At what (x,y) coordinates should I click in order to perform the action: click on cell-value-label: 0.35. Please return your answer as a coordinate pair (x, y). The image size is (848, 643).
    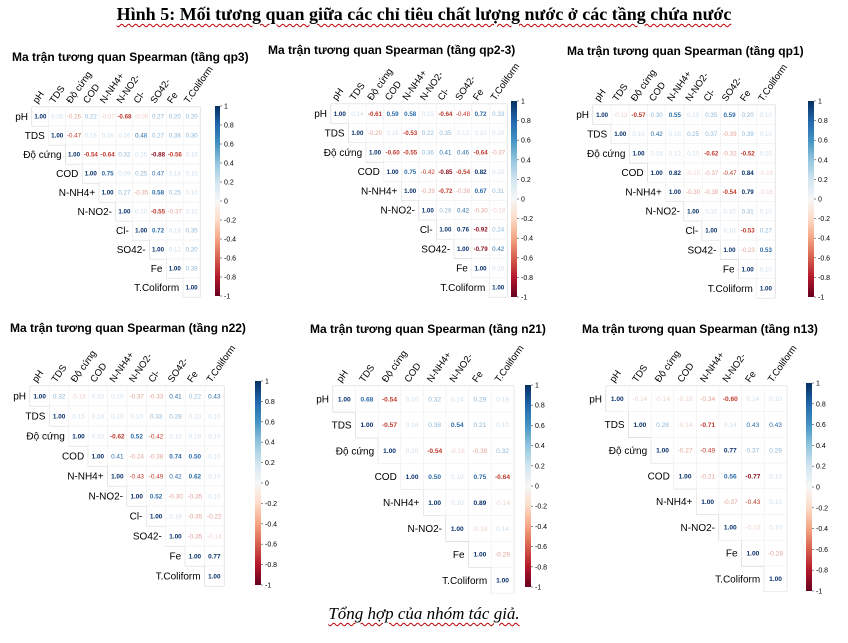
    Looking at the image, I should click on (711, 115).